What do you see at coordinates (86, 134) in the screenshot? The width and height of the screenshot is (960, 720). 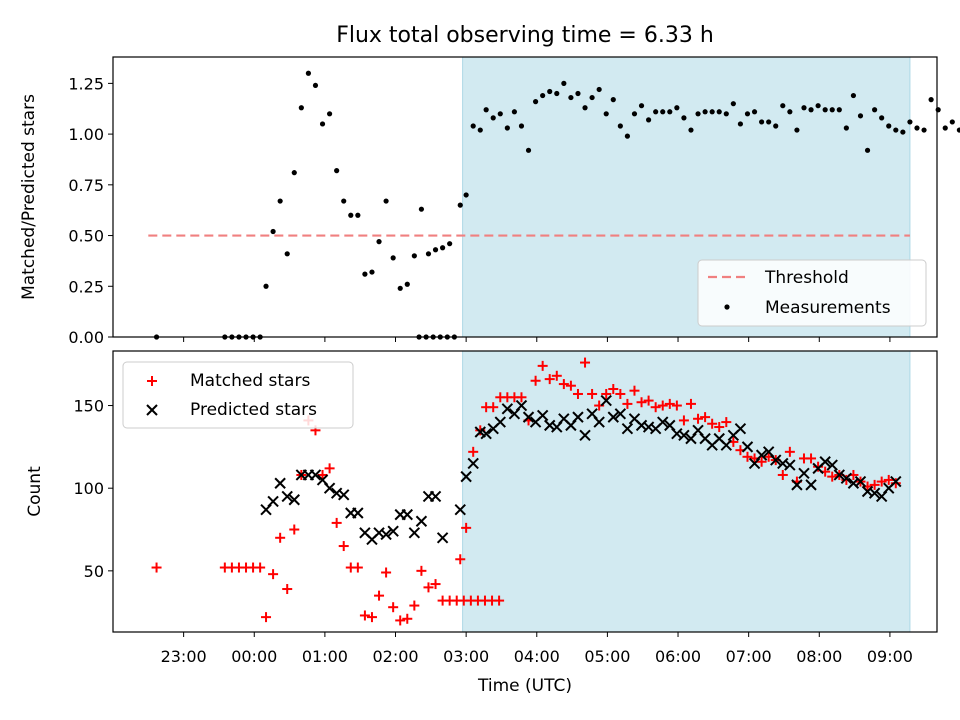 I see `y-tick-label: 1.00` at bounding box center [86, 134].